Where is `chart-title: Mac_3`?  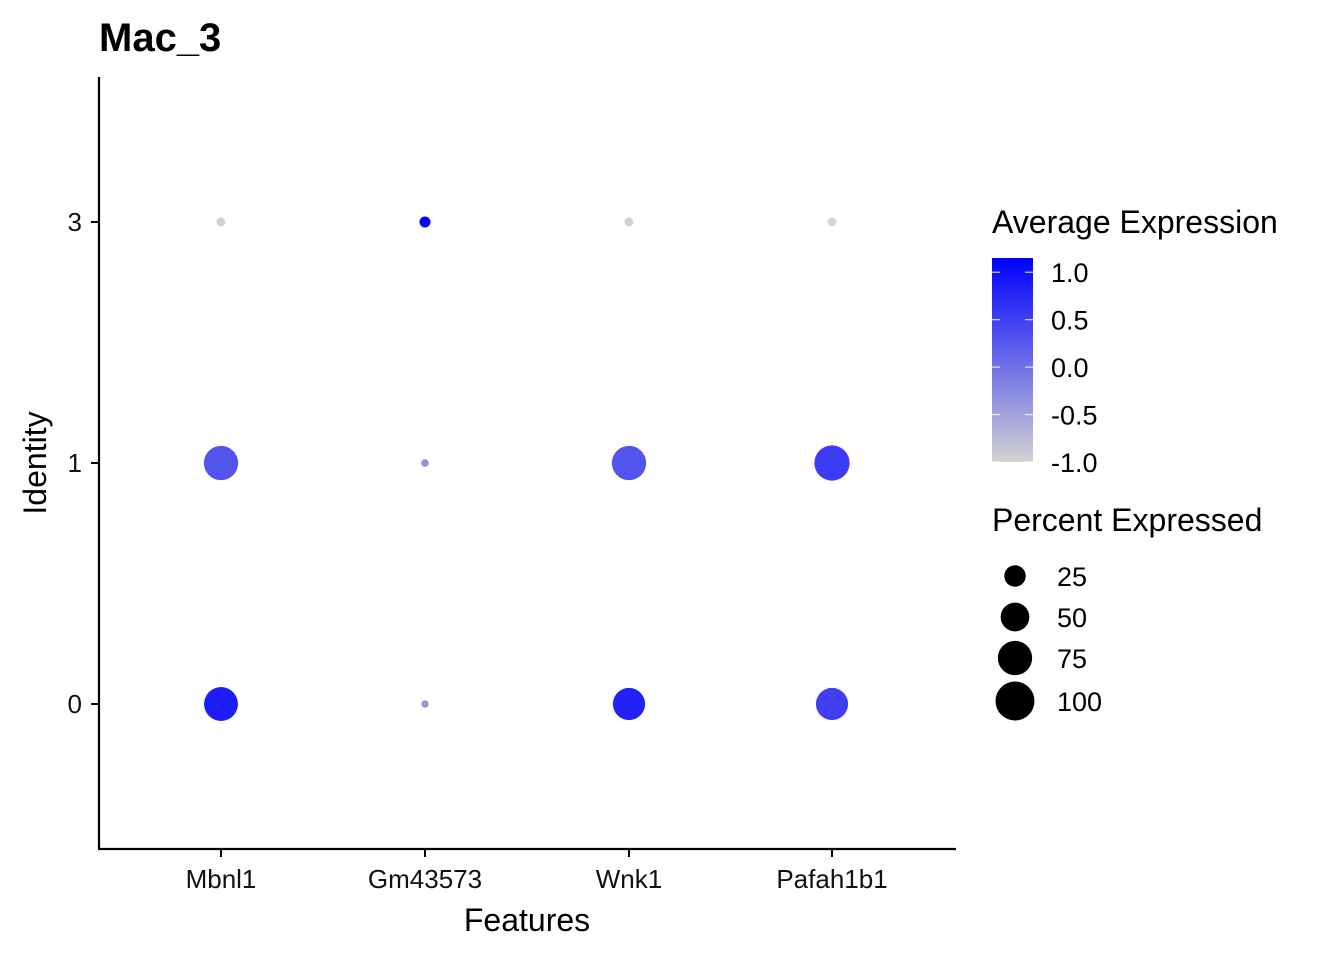 chart-title: Mac_3 is located at coordinates (160, 38).